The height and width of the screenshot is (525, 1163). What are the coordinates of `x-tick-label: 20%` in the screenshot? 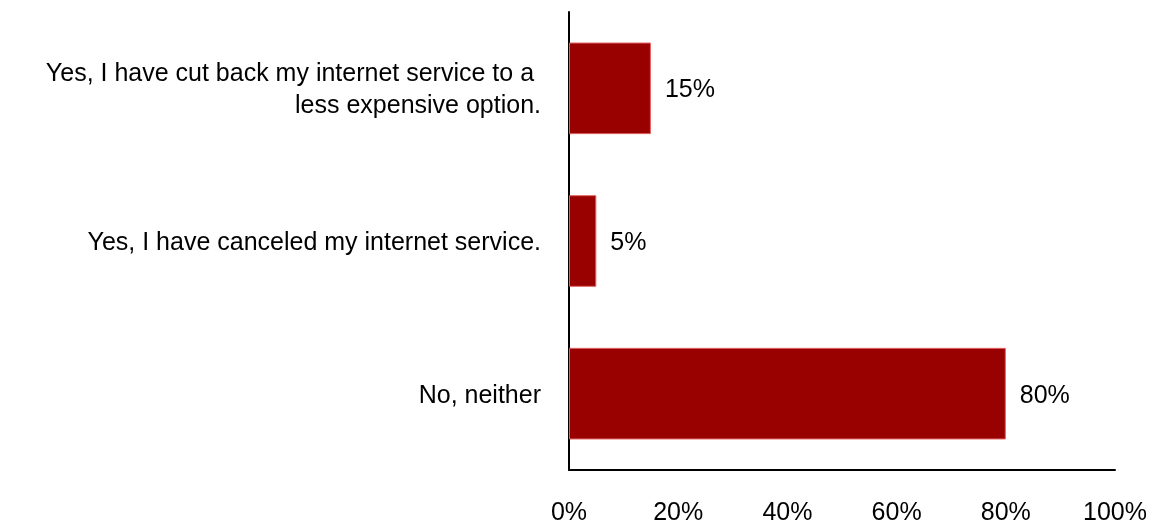 It's located at (678, 510).